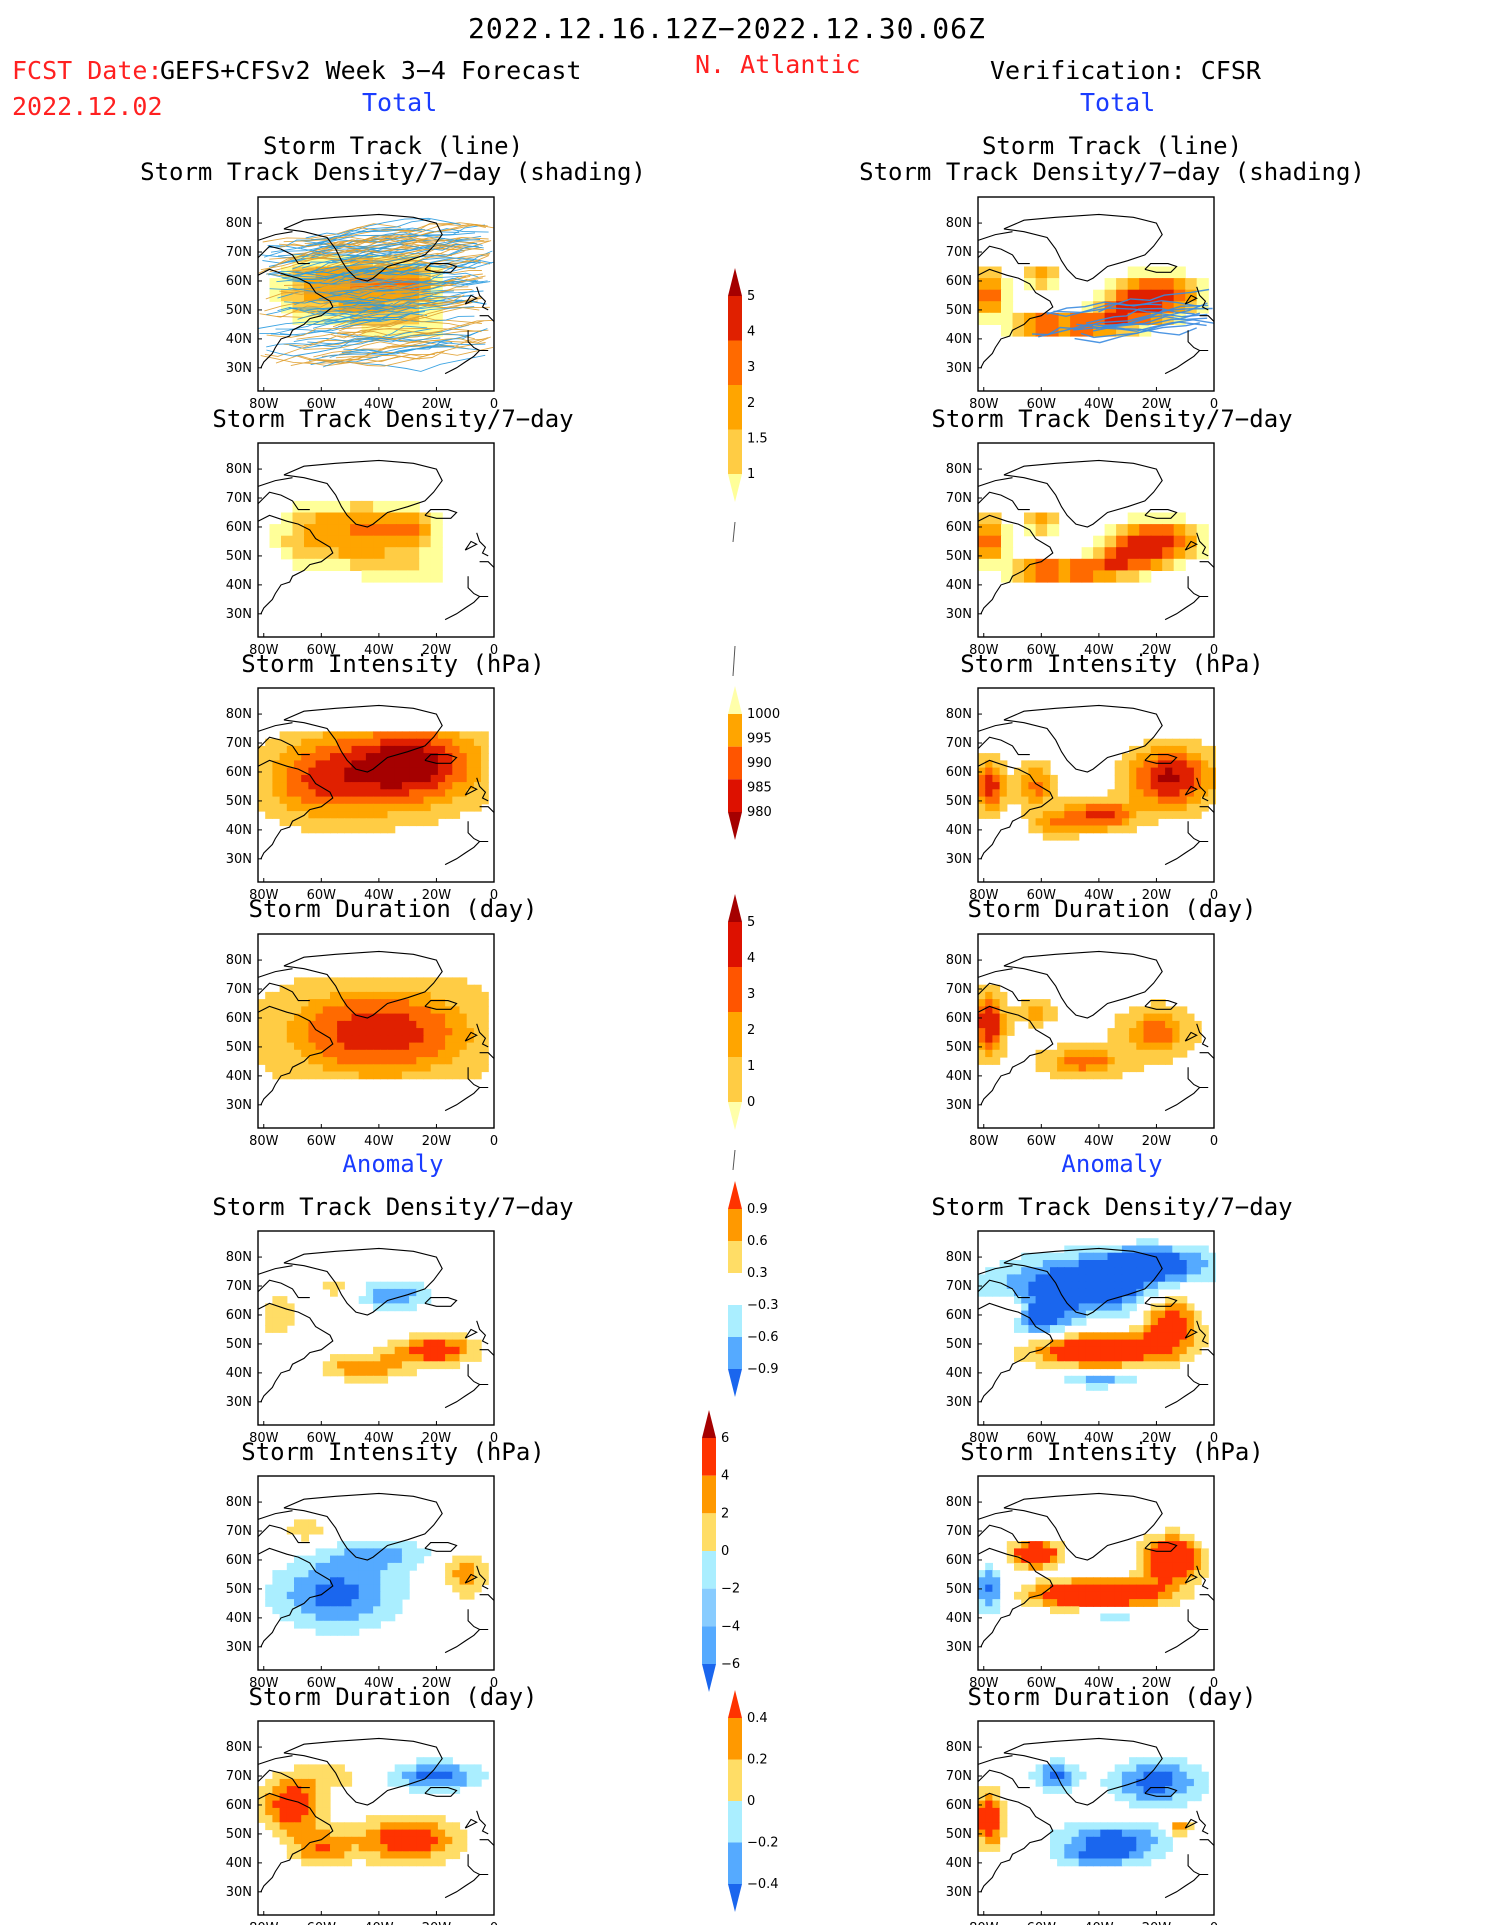 This screenshot has width=1487, height=1925. I want to click on left-duration-title: Storm Duration (day), so click(393, 909).